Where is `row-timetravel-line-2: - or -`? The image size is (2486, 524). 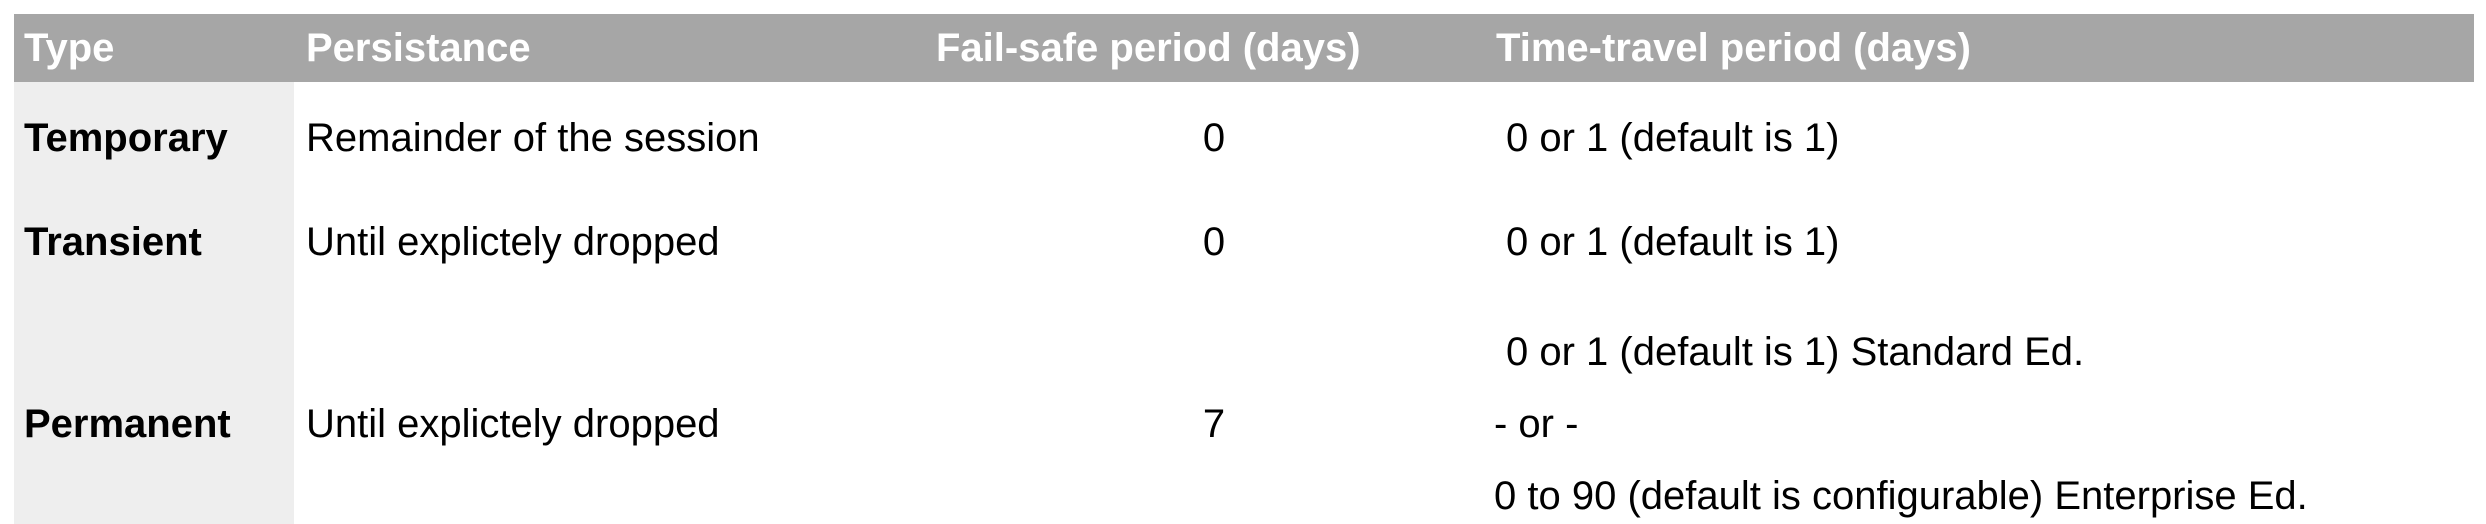 row-timetravel-line-2: - or - is located at coordinates (1536, 424).